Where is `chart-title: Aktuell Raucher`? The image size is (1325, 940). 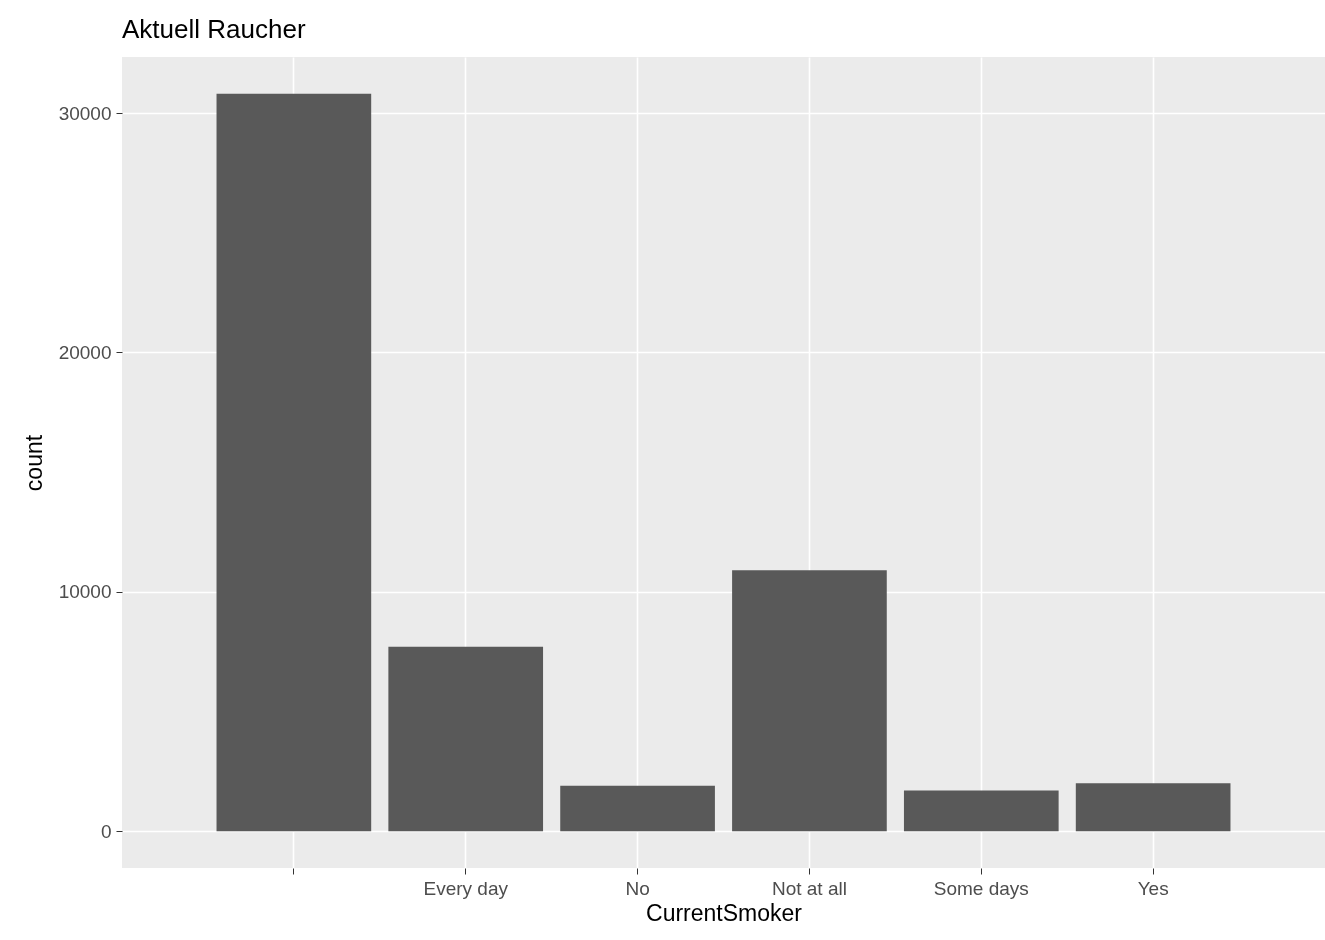
chart-title: Aktuell Raucher is located at coordinates (214, 29).